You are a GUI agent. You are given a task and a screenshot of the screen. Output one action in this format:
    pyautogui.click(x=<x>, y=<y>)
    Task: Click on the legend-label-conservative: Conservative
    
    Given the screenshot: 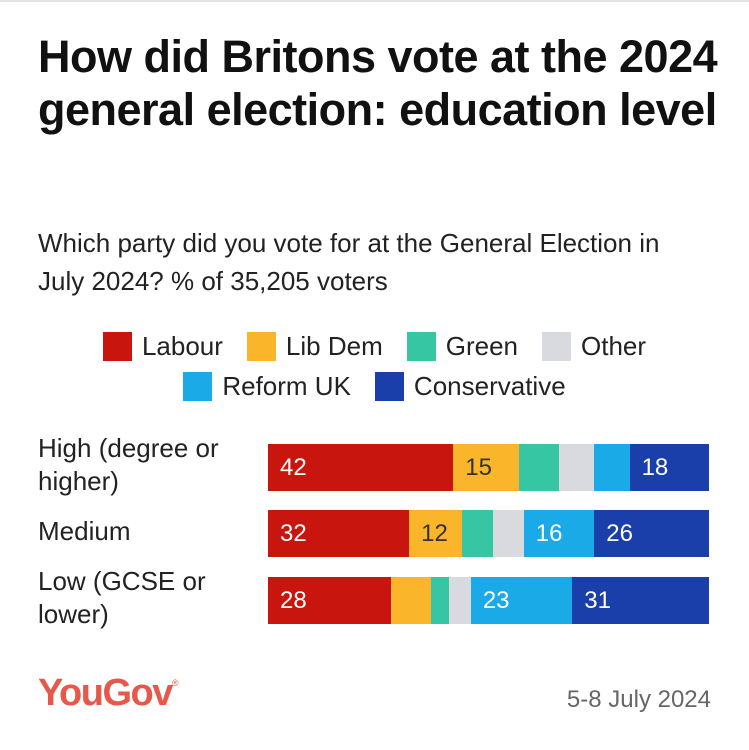 What is the action you would take?
    pyautogui.click(x=489, y=385)
    